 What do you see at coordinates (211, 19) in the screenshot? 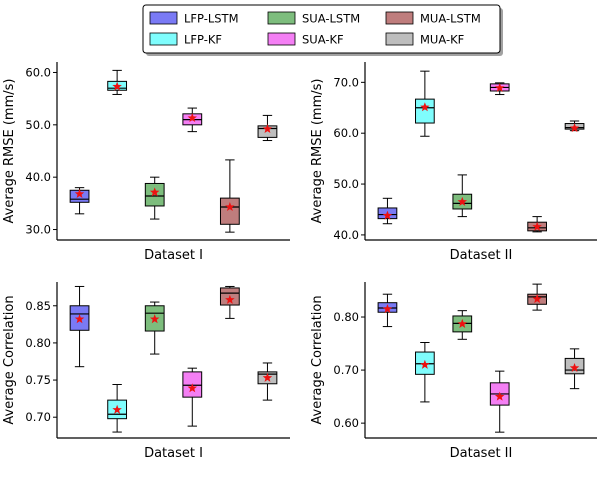
I see `legend-label: LFP-LSTM` at bounding box center [211, 19].